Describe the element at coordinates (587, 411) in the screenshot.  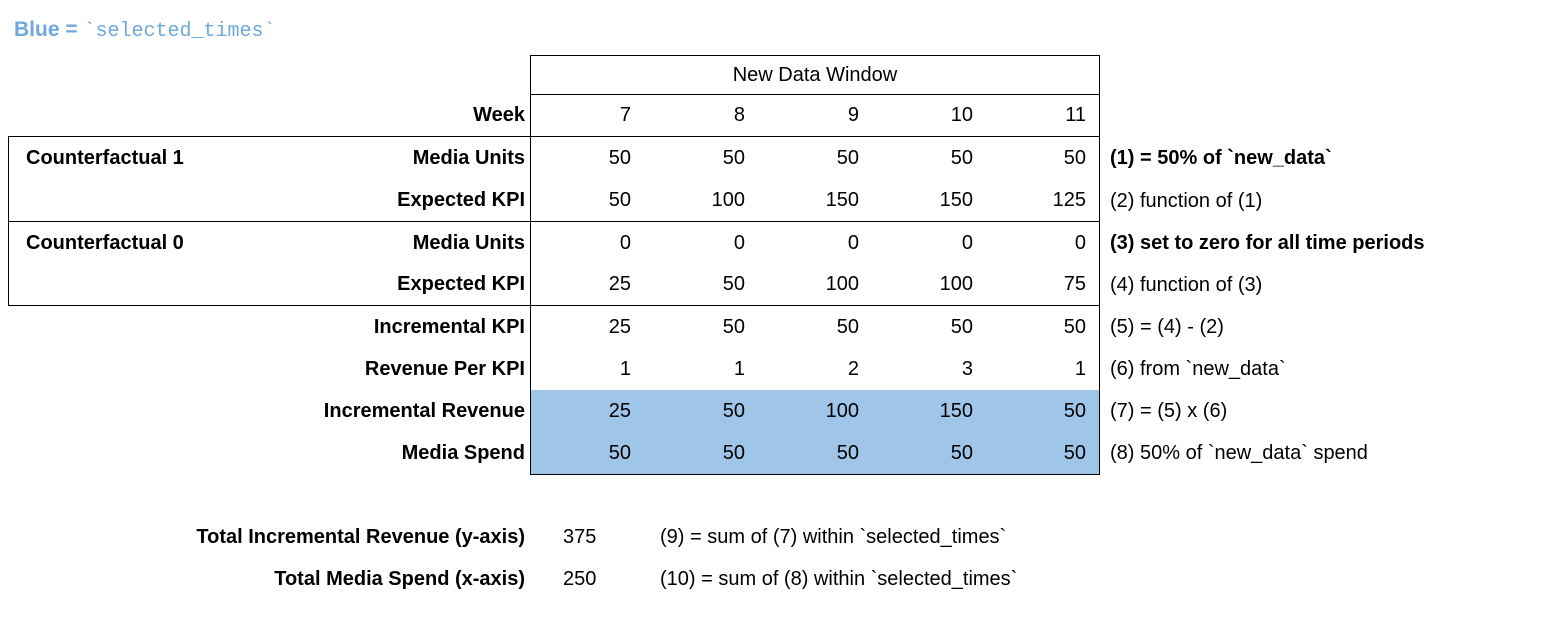
I see `highlighted-value-cell: 25` at that location.